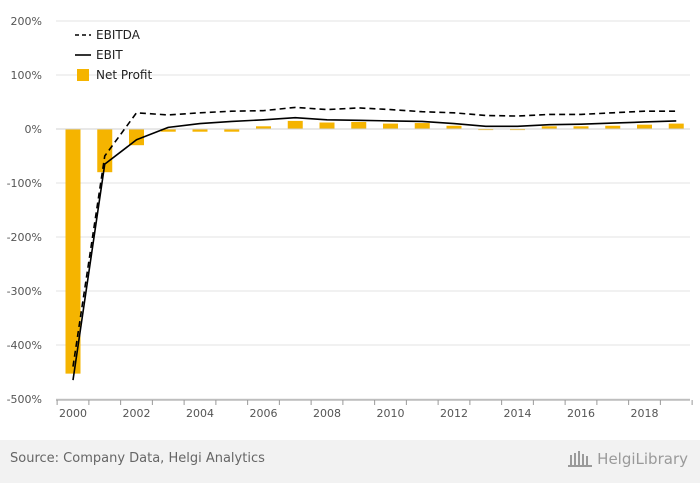  I want to click on y-tick-label: -100%, so click(24, 183).